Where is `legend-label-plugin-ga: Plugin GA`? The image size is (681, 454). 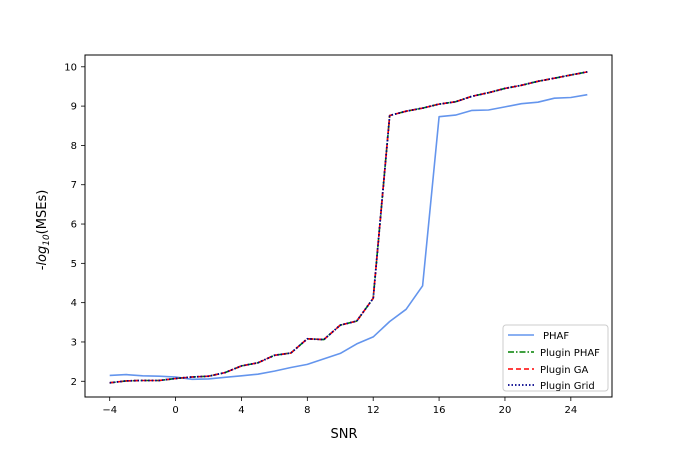
legend-label-plugin-ga: Plugin GA is located at coordinates (564, 370).